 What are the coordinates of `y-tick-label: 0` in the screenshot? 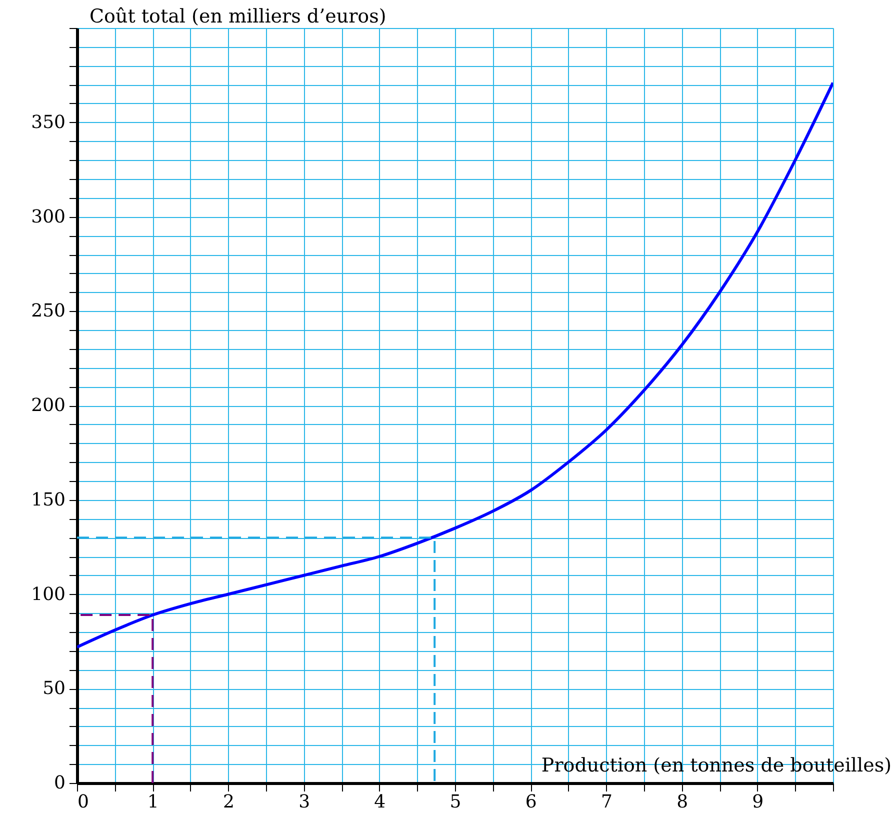 It's located at (60, 783).